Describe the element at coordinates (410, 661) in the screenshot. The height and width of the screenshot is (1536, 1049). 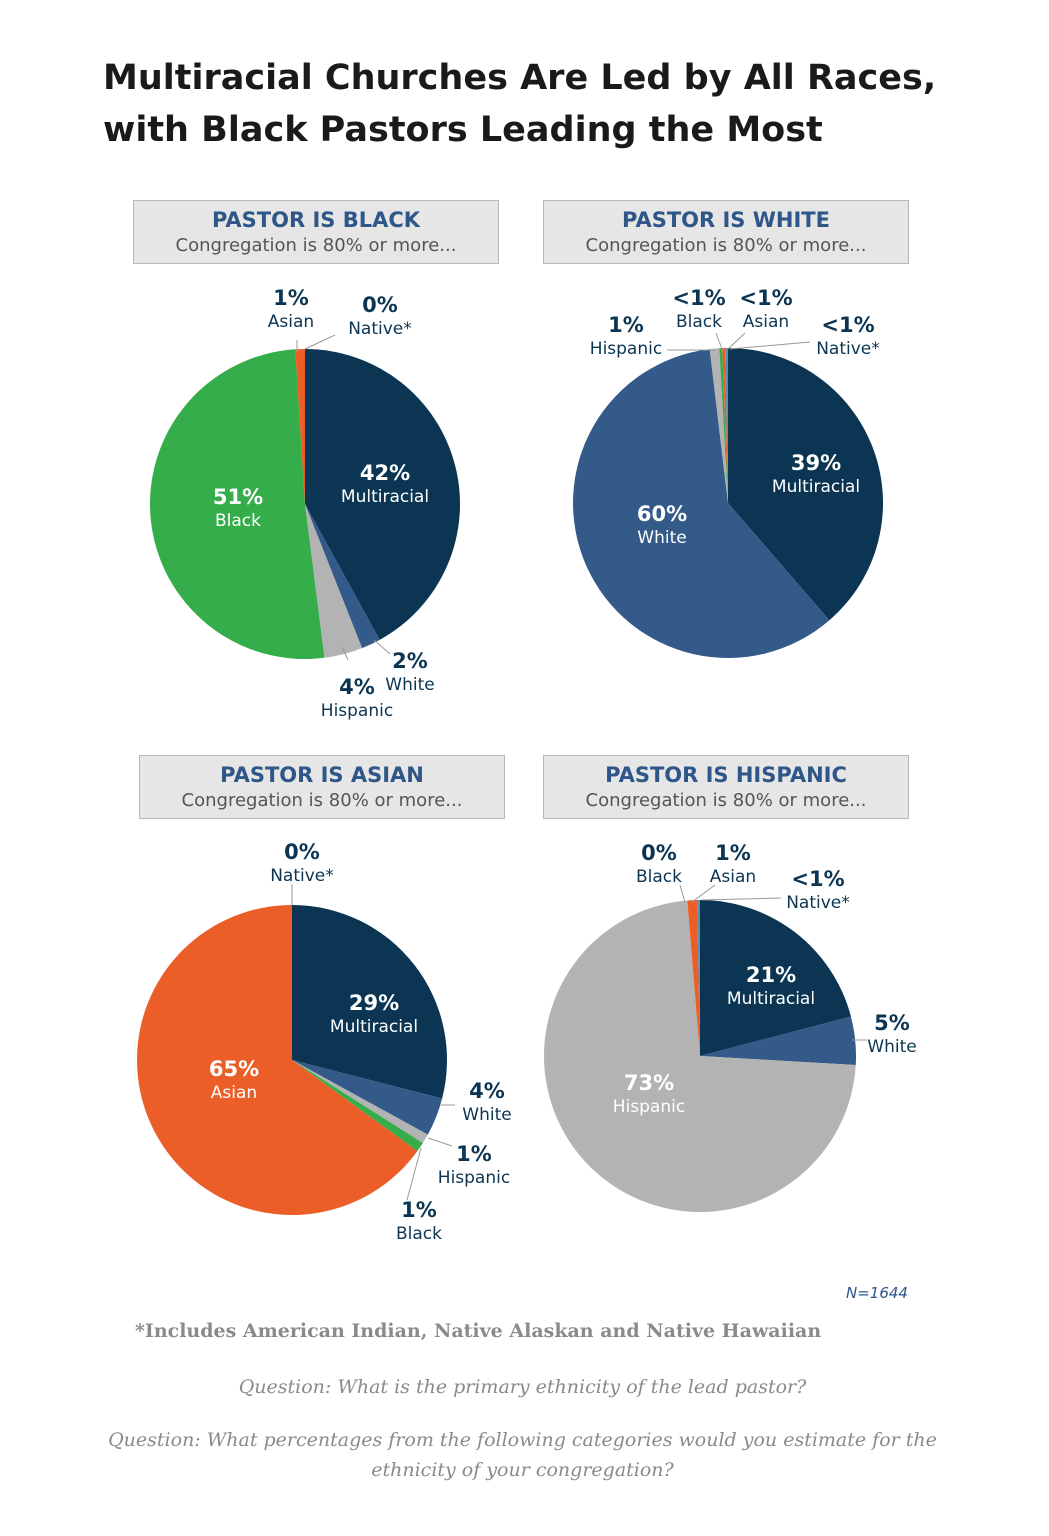
I see `slice-percent-label-white: 2%` at that location.